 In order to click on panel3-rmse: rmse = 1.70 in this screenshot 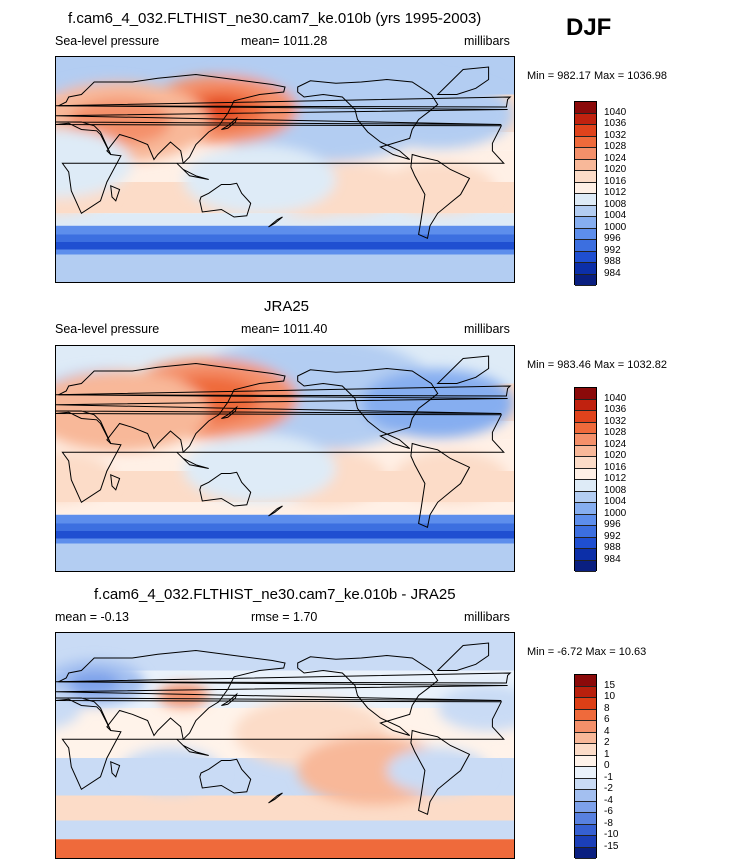, I will do `click(284, 617)`.